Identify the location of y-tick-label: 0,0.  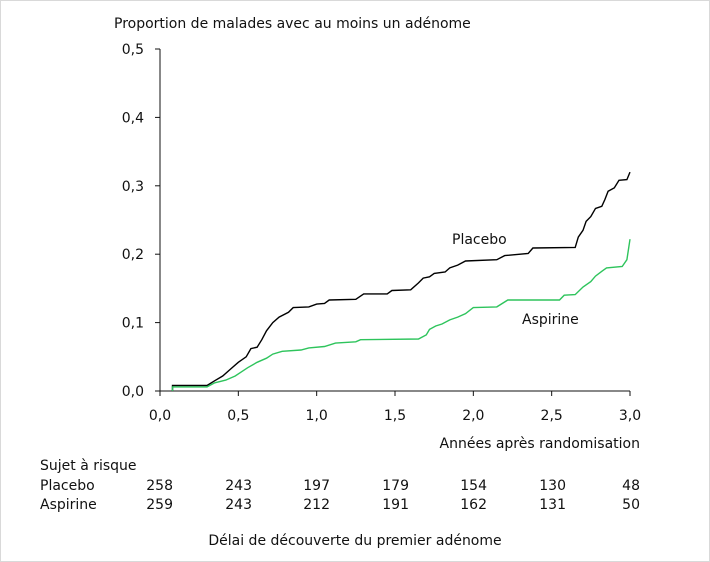
(133, 392).